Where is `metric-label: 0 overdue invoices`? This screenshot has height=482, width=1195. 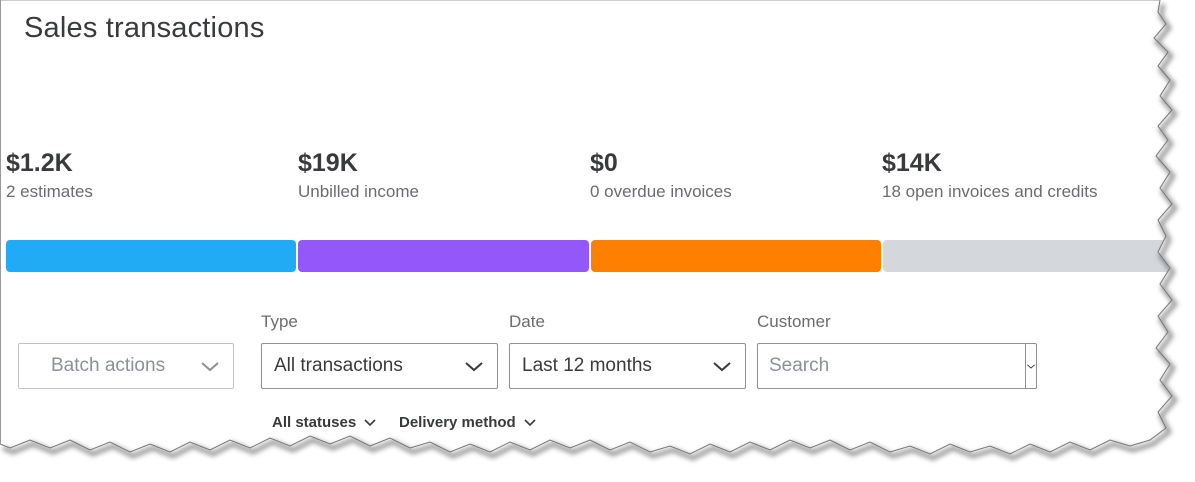
metric-label: 0 overdue invoices is located at coordinates (661, 191).